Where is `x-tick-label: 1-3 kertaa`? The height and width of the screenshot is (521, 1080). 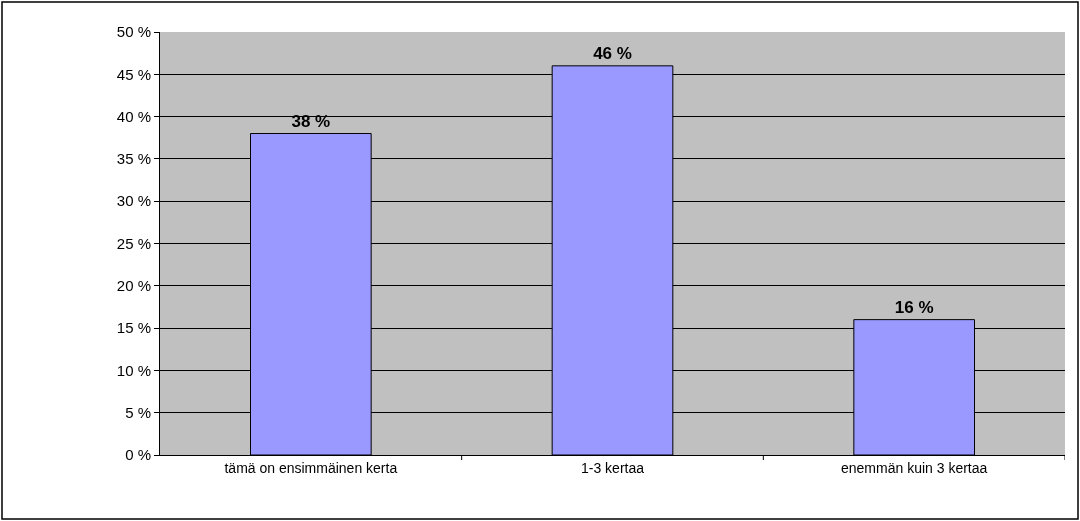
x-tick-label: 1-3 kertaa is located at coordinates (612, 467).